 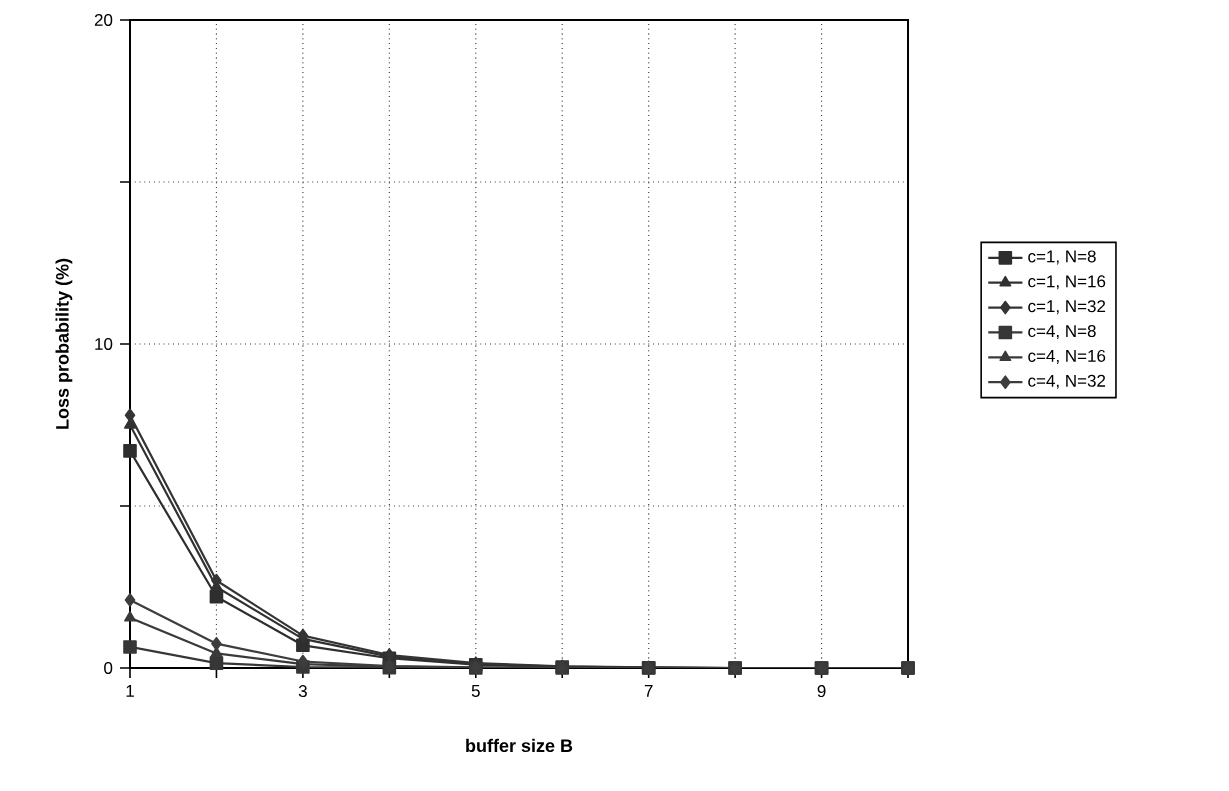 What do you see at coordinates (1062, 332) in the screenshot?
I see `legend-label: c=4, N=8` at bounding box center [1062, 332].